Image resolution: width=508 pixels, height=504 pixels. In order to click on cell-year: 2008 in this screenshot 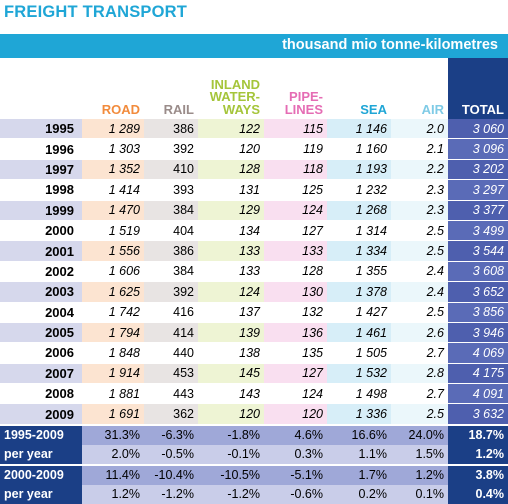, I will do `click(41, 394)`.